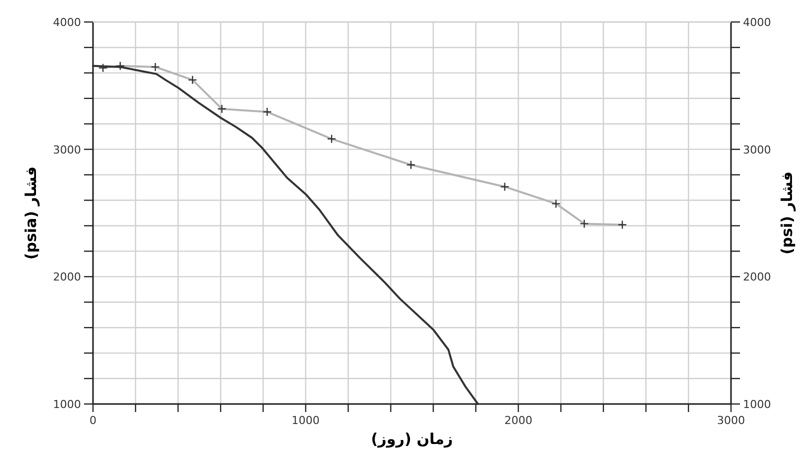  I want to click on y-tick-label: 1000, so click(67, 404).